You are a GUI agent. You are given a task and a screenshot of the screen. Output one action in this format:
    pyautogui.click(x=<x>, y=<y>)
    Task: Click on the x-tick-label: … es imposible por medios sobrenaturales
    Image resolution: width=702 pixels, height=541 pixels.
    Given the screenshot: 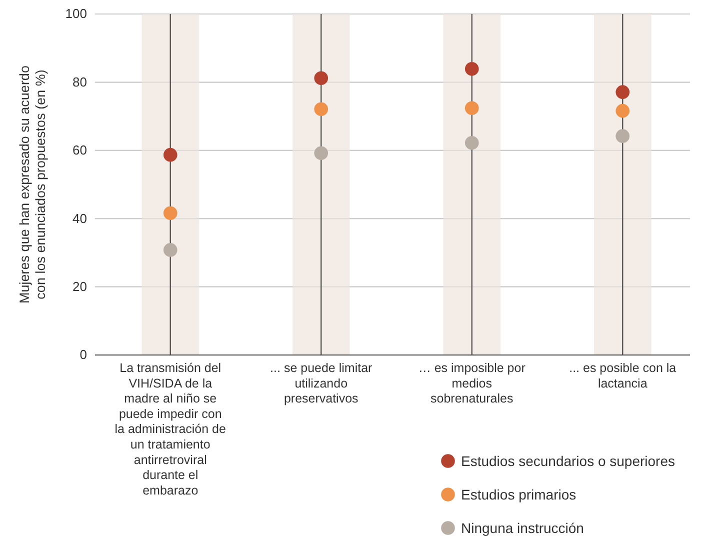 What is the action you would take?
    pyautogui.click(x=472, y=383)
    